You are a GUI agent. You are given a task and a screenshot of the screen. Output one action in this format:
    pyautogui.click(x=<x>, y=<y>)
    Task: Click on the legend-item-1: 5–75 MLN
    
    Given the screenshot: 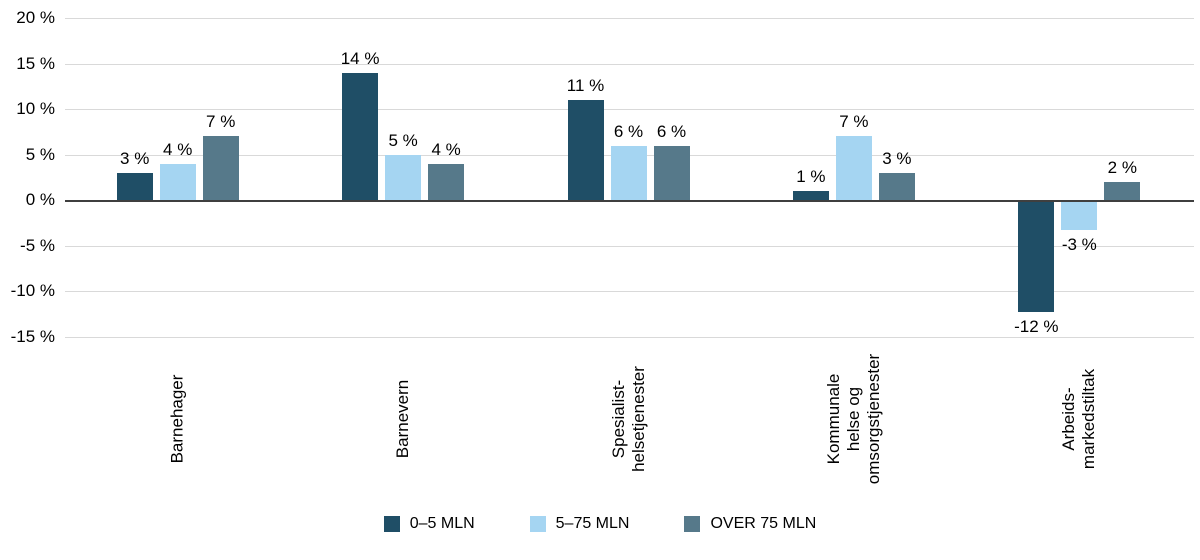 What is the action you would take?
    pyautogui.click(x=579, y=523)
    